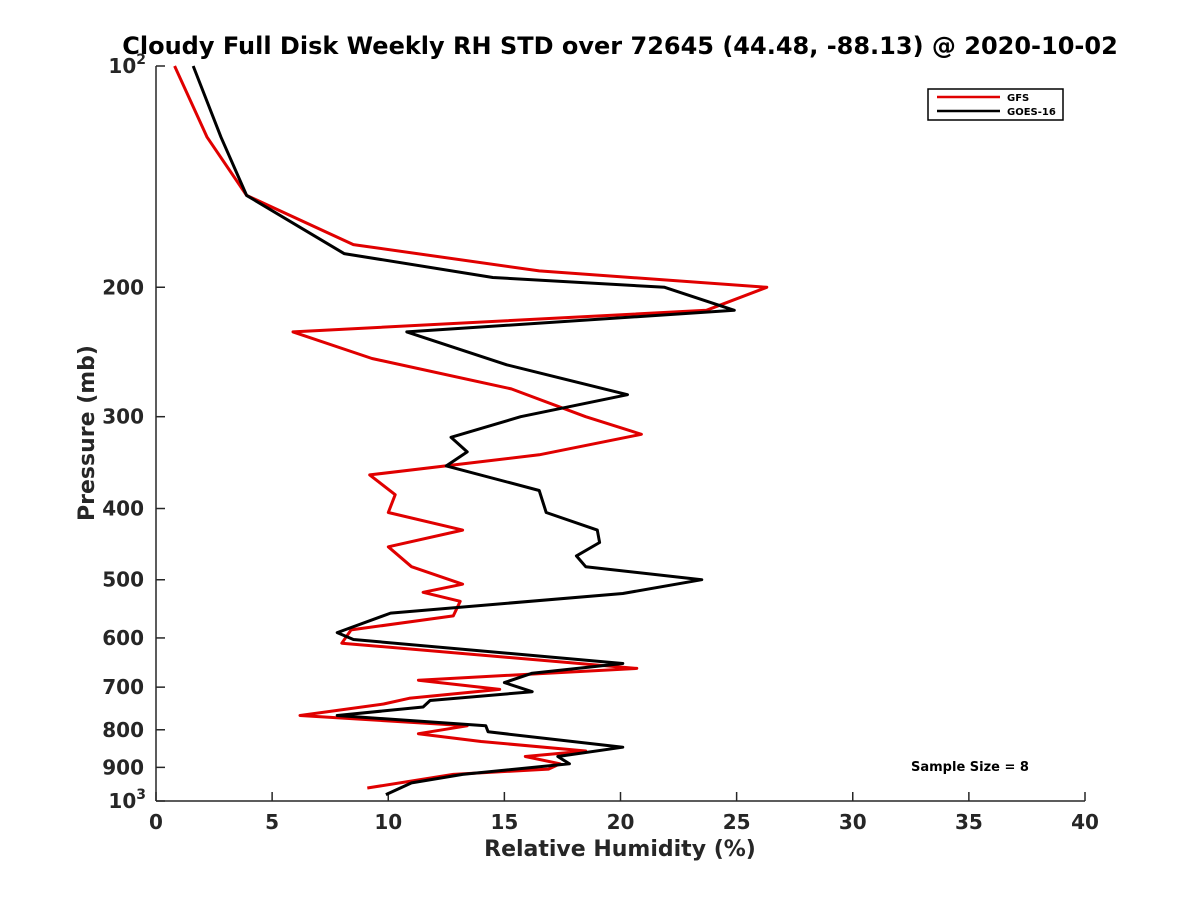 Image resolution: width=1200 pixels, height=900 pixels. Describe the element at coordinates (123, 730) in the screenshot. I see `y-tick-label: 800` at that location.